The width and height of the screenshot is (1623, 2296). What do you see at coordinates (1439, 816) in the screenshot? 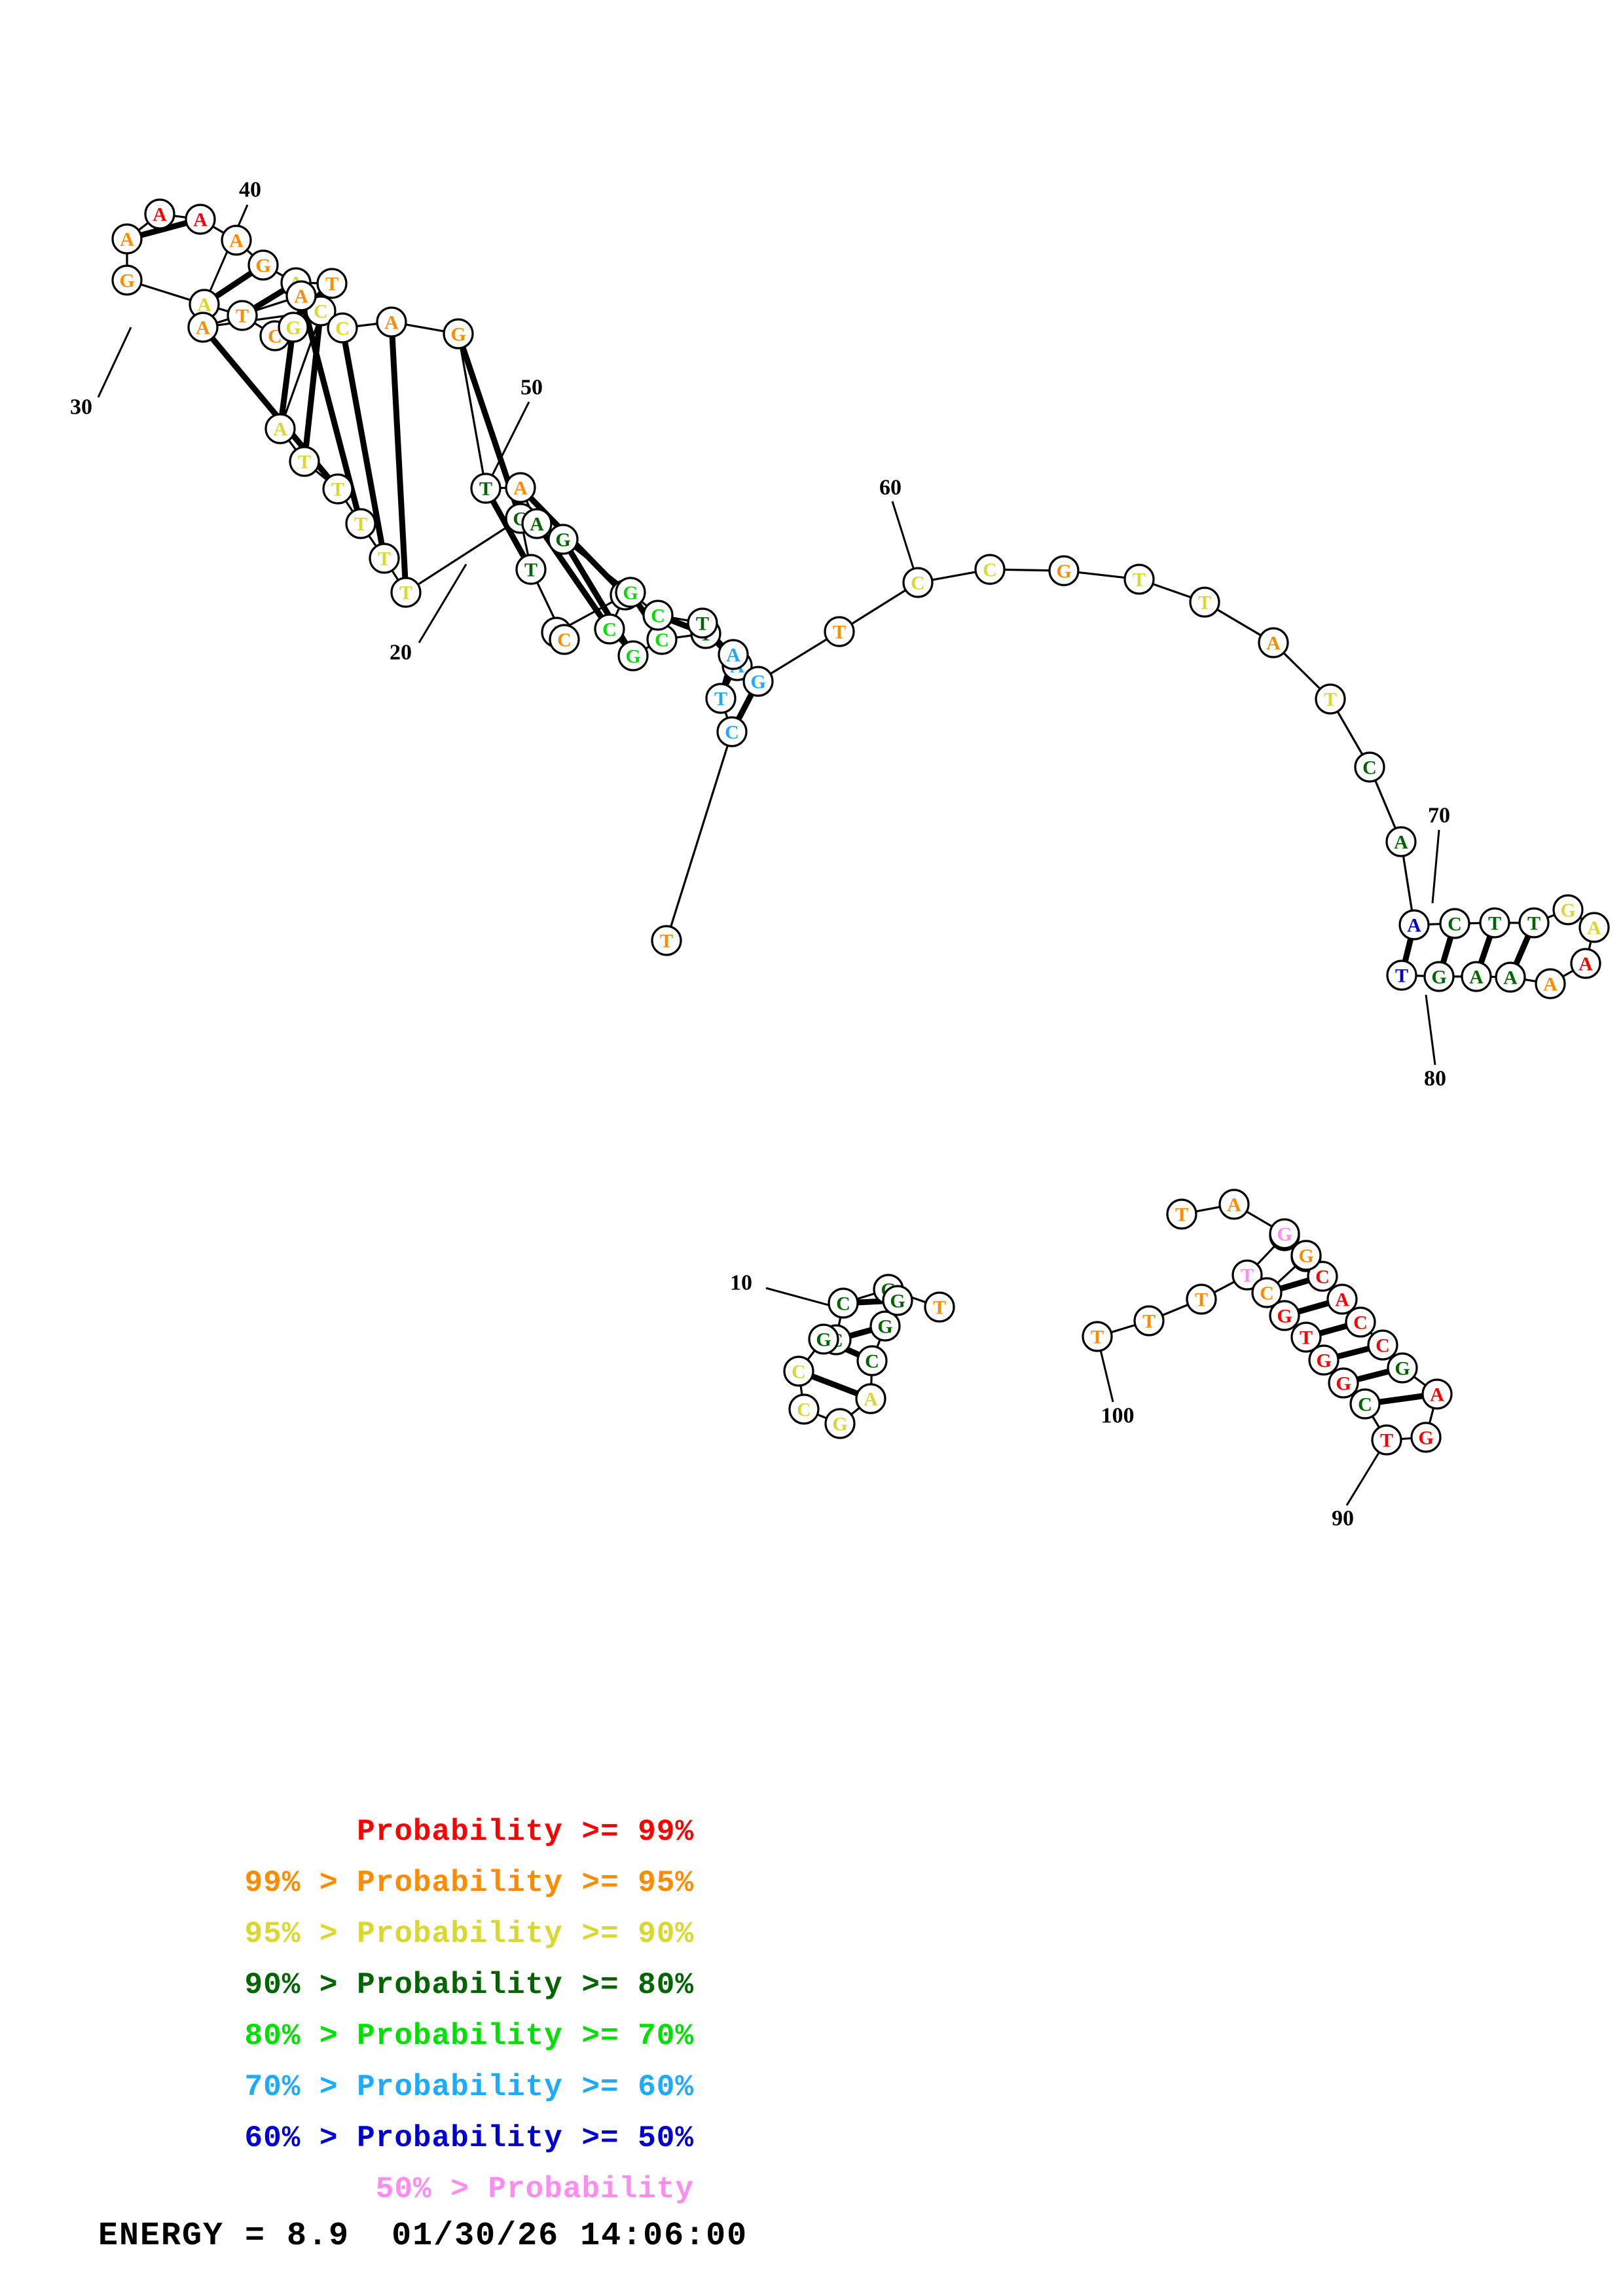
I see `position-label-70: 70` at bounding box center [1439, 816].